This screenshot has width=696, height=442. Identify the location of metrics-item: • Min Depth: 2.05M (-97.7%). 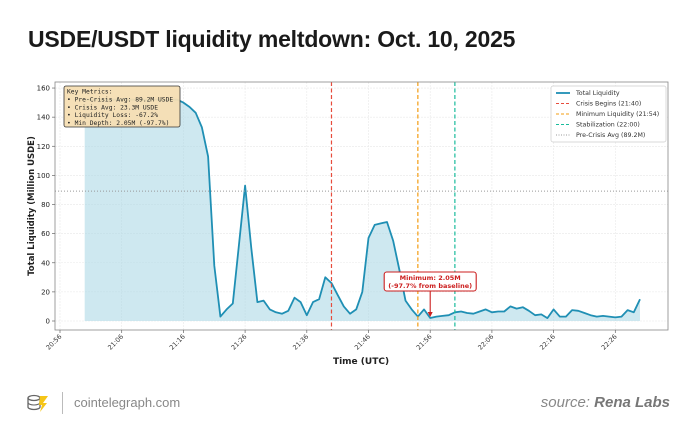
(118, 123).